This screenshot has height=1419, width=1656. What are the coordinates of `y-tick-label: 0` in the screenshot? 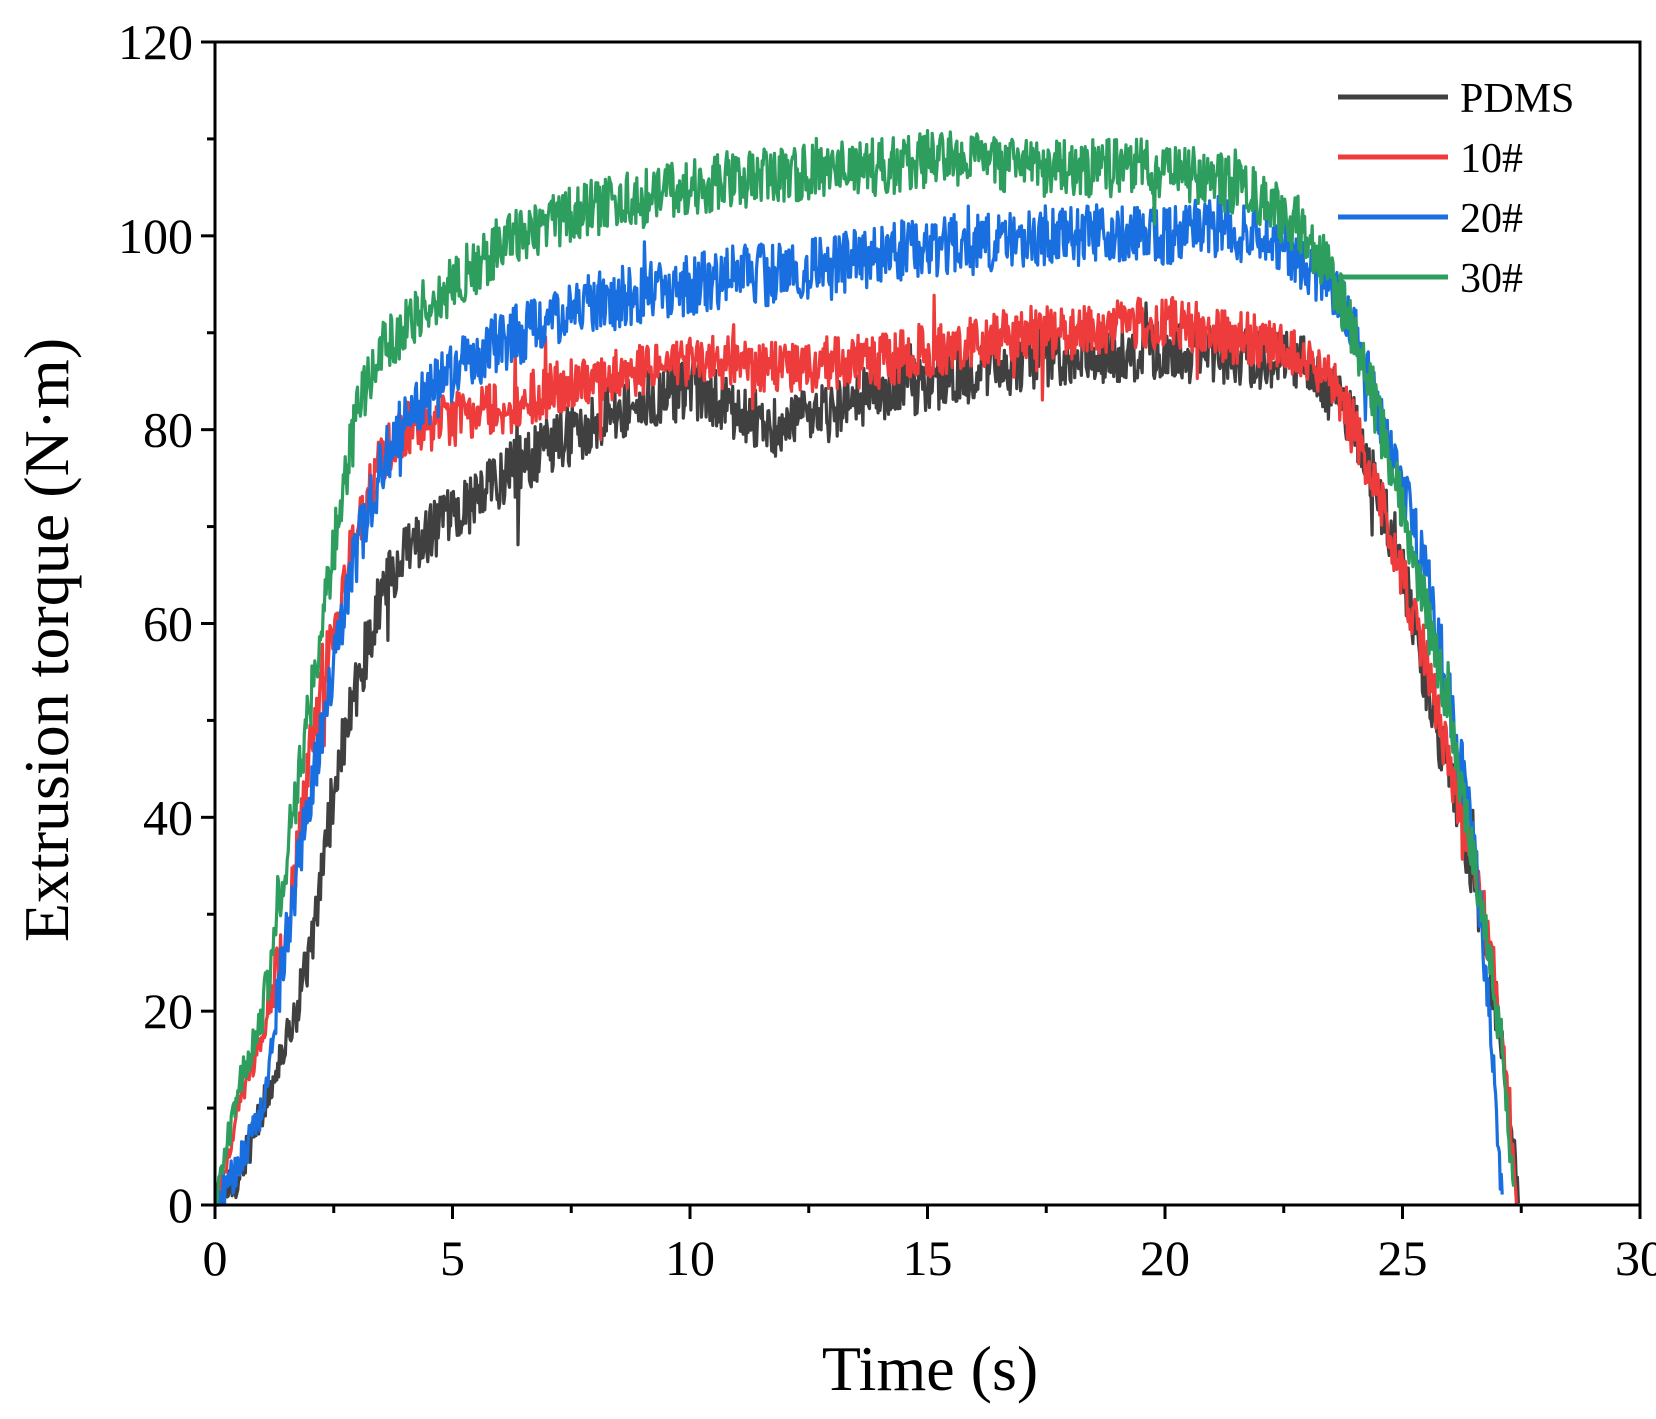 It's located at (180, 1205).